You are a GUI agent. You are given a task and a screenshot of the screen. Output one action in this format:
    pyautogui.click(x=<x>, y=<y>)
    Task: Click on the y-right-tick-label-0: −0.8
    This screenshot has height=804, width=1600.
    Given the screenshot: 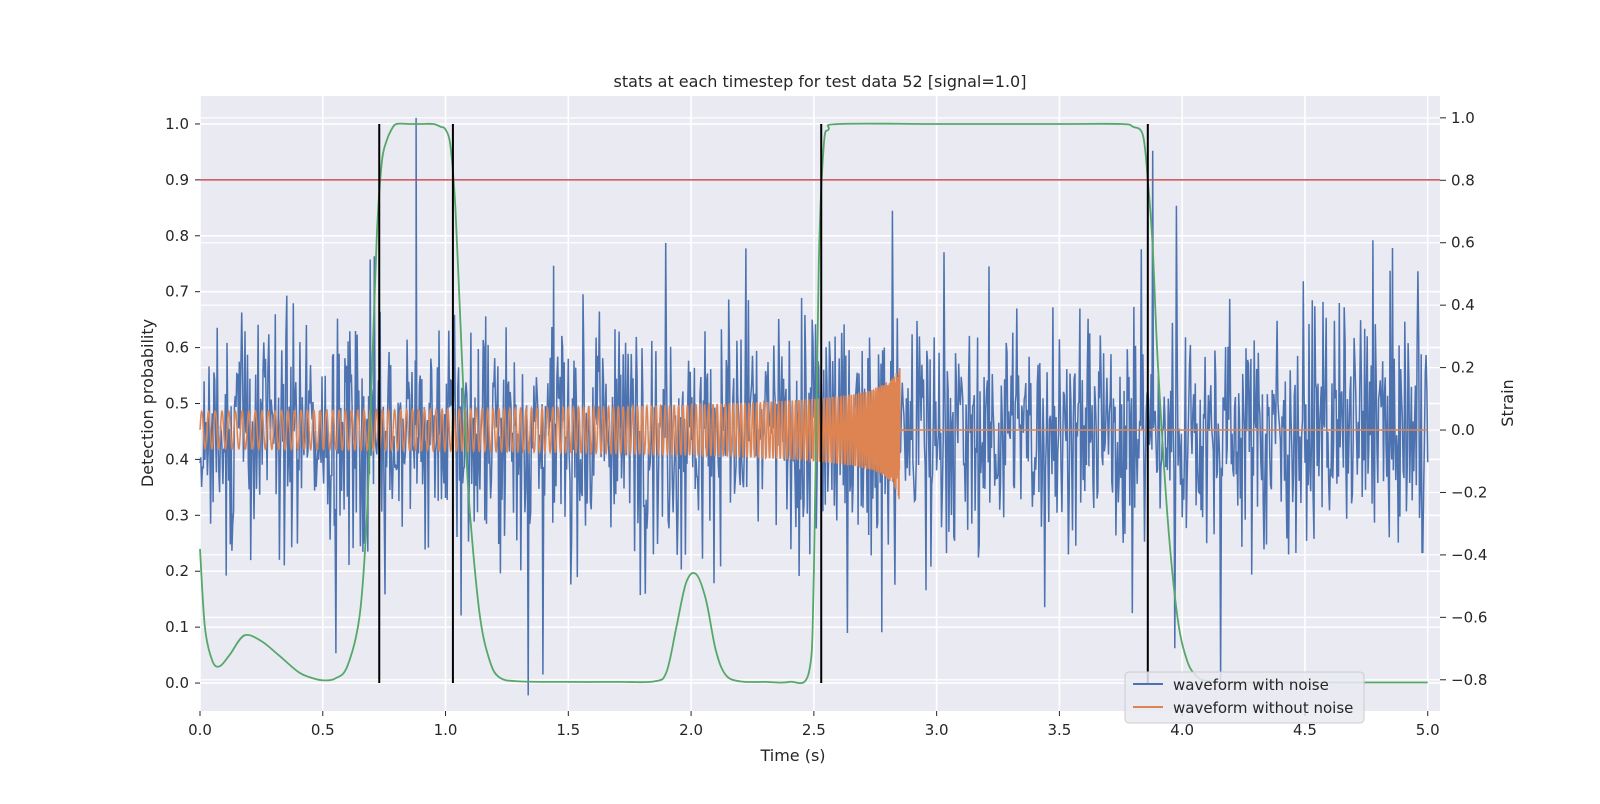 What is the action you would take?
    pyautogui.click(x=1469, y=680)
    